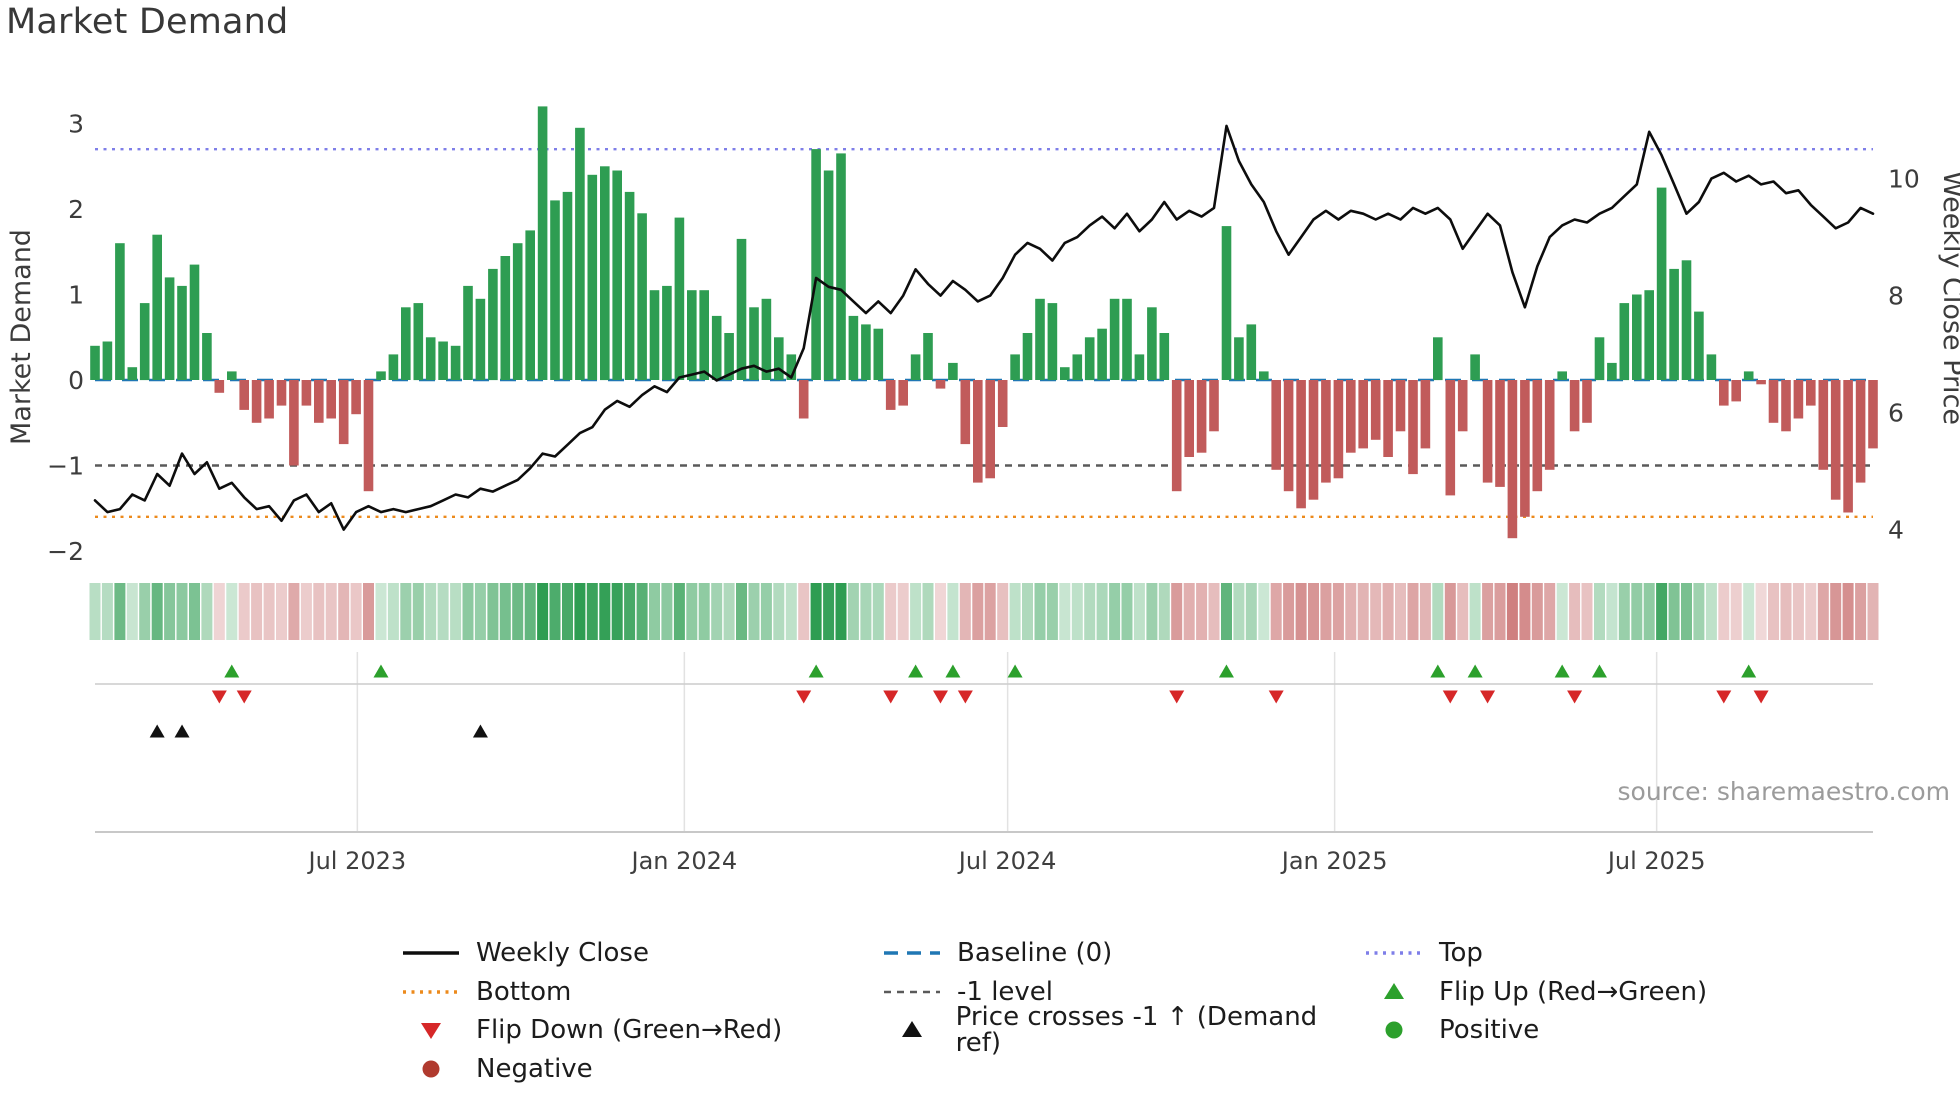 The image size is (1960, 1102). What do you see at coordinates (534, 1068) in the screenshot?
I see `legend-label: Negative` at bounding box center [534, 1068].